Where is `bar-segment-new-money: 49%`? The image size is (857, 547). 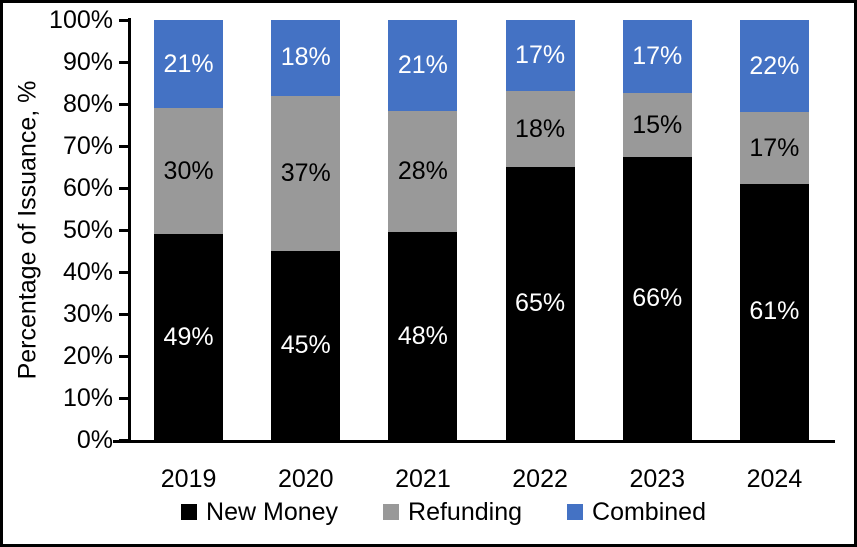 bar-segment-new-money: 49% is located at coordinates (189, 337).